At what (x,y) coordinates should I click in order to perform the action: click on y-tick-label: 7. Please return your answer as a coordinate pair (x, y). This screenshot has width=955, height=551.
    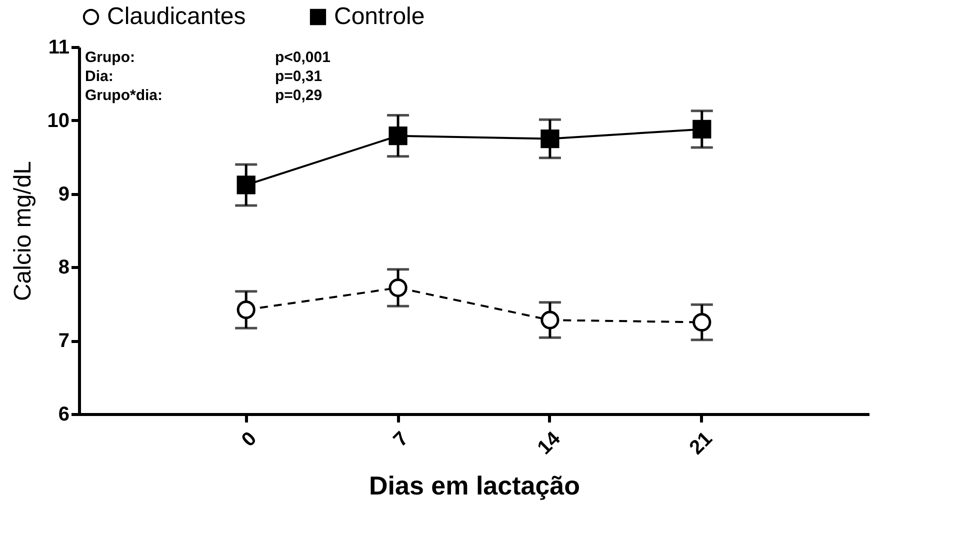
    Looking at the image, I should click on (64, 341).